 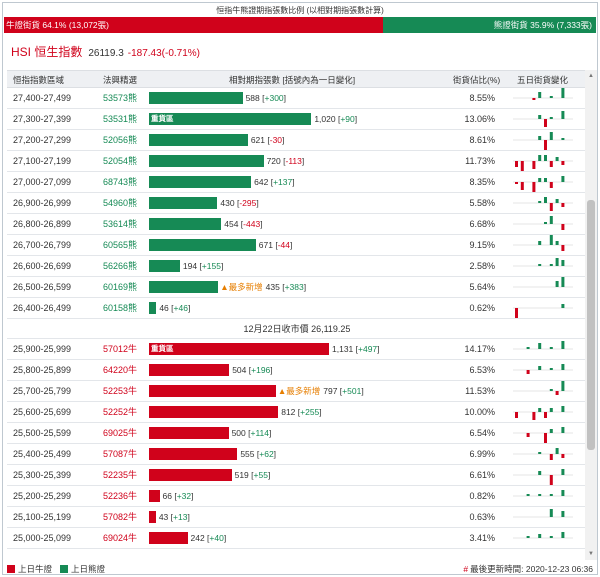 What do you see at coordinates (120, 391) in the screenshot?
I see `row-code-link: 52253牛` at bounding box center [120, 391].